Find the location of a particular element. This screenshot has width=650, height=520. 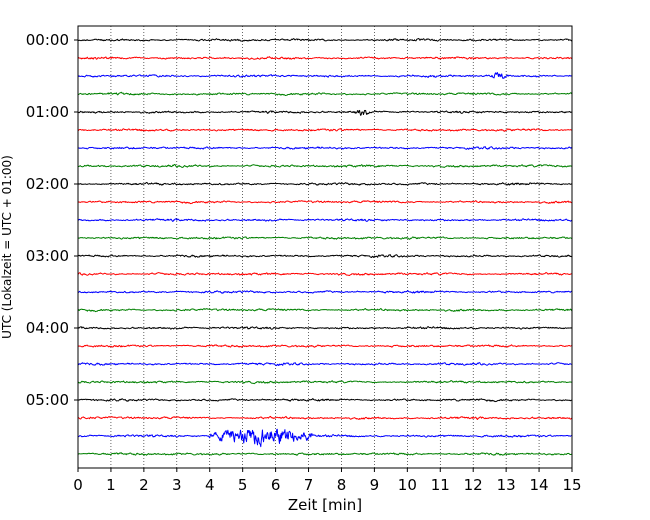

x-tick-label: 8 is located at coordinates (342, 485).